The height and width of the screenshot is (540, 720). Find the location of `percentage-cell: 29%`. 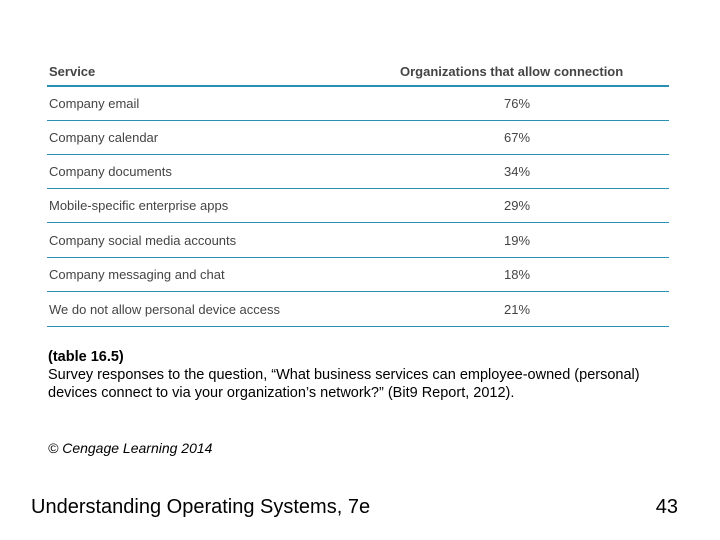

percentage-cell: 29% is located at coordinates (517, 205).